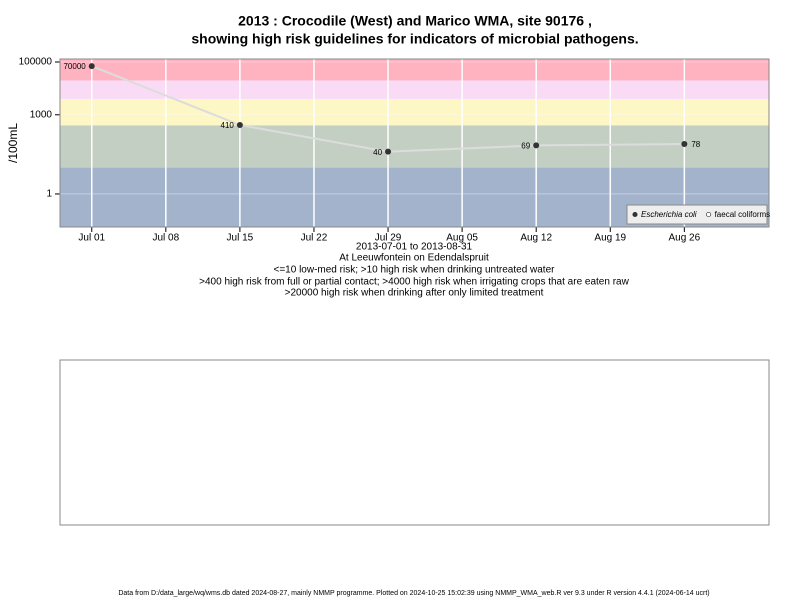 This screenshot has height=600, width=800. I want to click on x-tick-label: Jul 01, so click(91, 238).